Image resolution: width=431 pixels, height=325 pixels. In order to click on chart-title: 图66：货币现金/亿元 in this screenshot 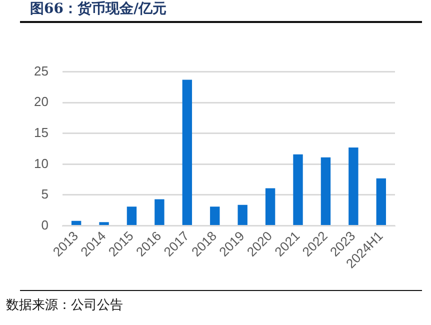, I will do `click(98, 9)`.